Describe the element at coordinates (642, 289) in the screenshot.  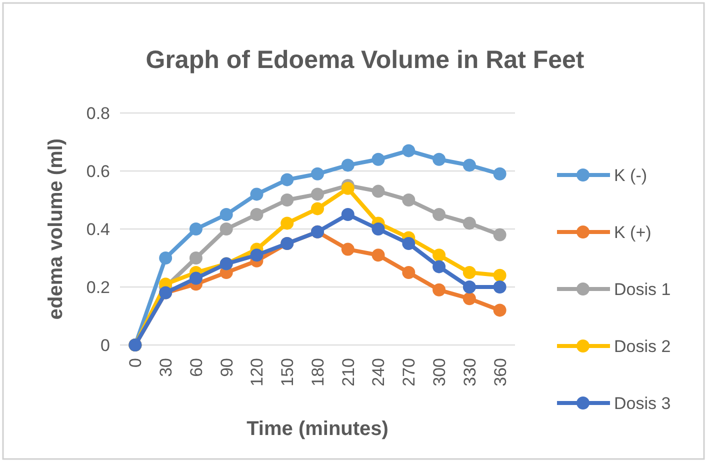
I see `legend-label: Dosis 1` at that location.